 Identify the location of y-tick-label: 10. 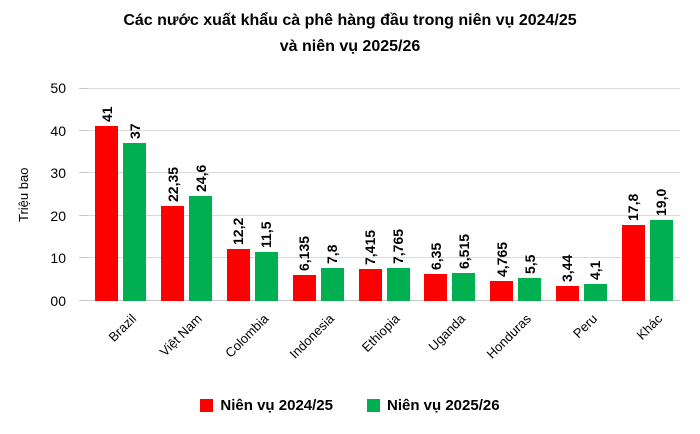
(58, 258).